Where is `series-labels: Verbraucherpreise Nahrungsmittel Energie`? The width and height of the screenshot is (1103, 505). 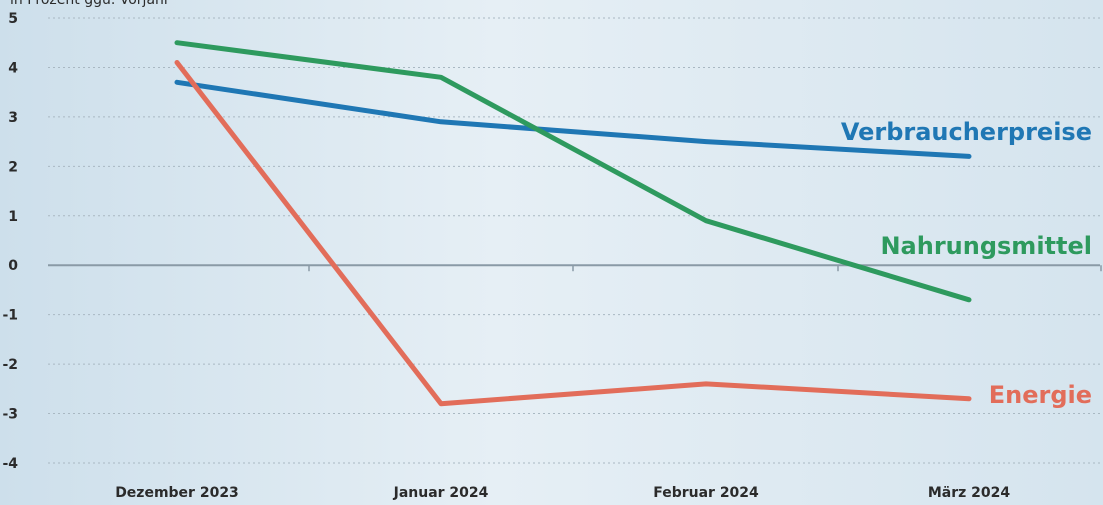 series-labels: Verbraucherpreise Nahrungsmittel Energie is located at coordinates (966, 263).